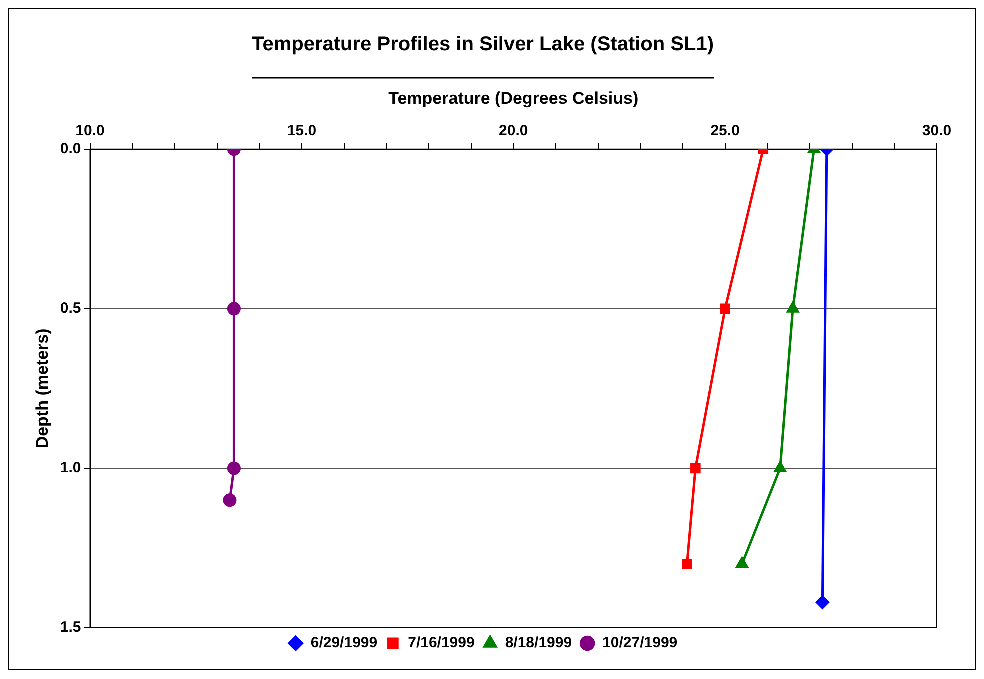 The width and height of the screenshot is (984, 679). What do you see at coordinates (513, 131) in the screenshot?
I see `x-tick-label: 20.0` at bounding box center [513, 131].